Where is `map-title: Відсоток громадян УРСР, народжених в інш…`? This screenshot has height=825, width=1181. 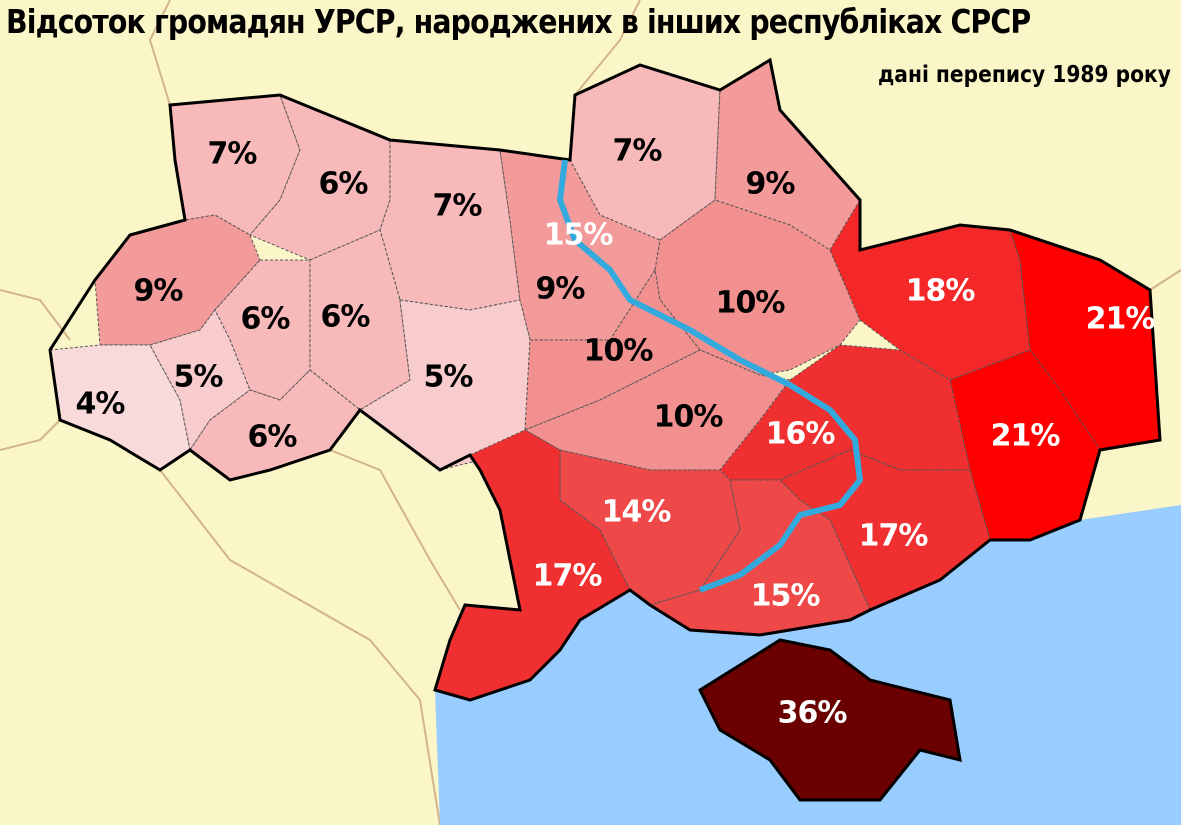
map-title: Відсоток громадян УРСР, народжених в інш… is located at coordinates (518, 21).